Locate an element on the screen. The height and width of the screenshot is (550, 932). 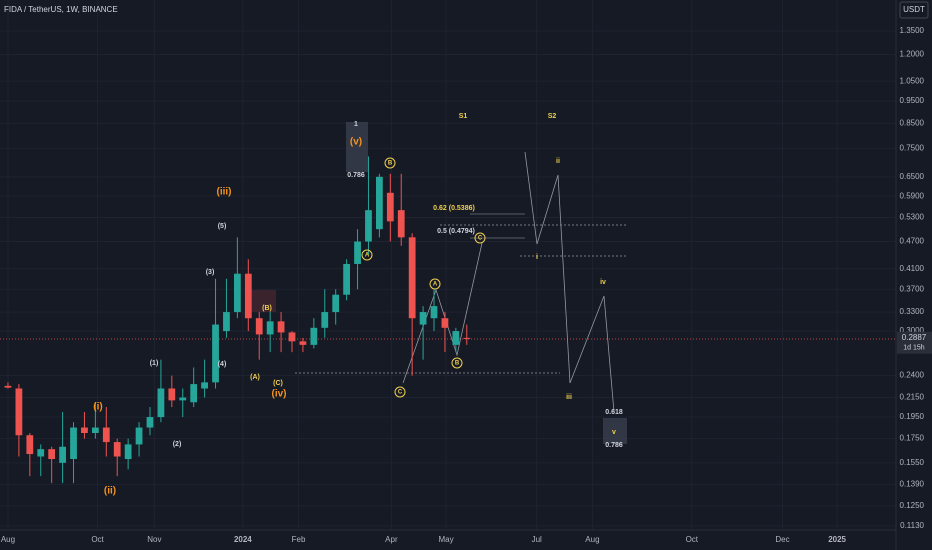
annotation: (4) is located at coordinates (222, 364).